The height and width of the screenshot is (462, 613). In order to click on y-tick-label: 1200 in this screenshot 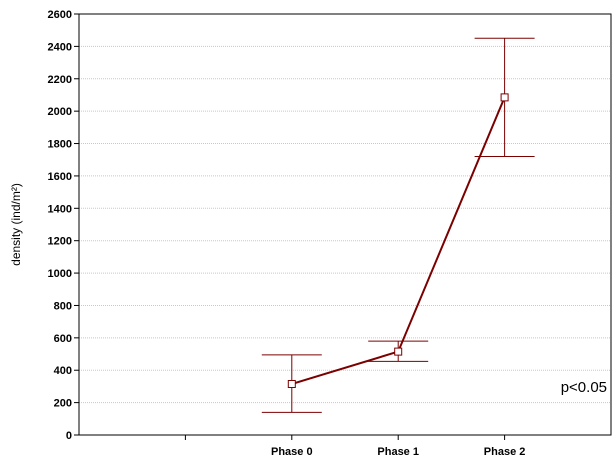, I will do `click(60, 242)`.